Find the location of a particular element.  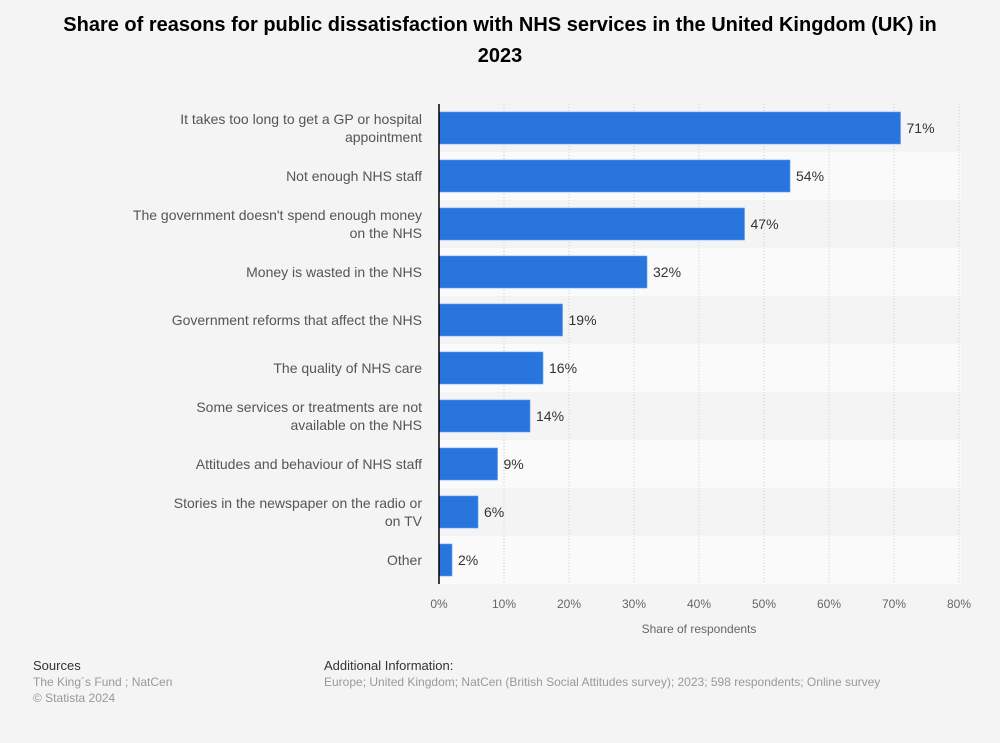

category-label: Money is wasted in the NHS is located at coordinates (334, 272).